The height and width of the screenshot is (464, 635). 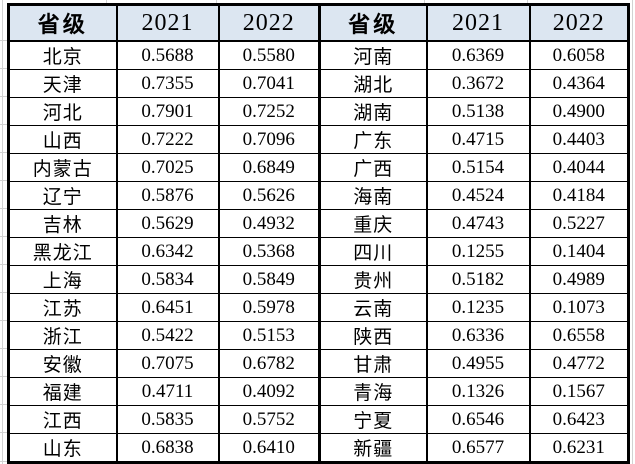 I want to click on value-cell: 0.5580, so click(x=269, y=55).